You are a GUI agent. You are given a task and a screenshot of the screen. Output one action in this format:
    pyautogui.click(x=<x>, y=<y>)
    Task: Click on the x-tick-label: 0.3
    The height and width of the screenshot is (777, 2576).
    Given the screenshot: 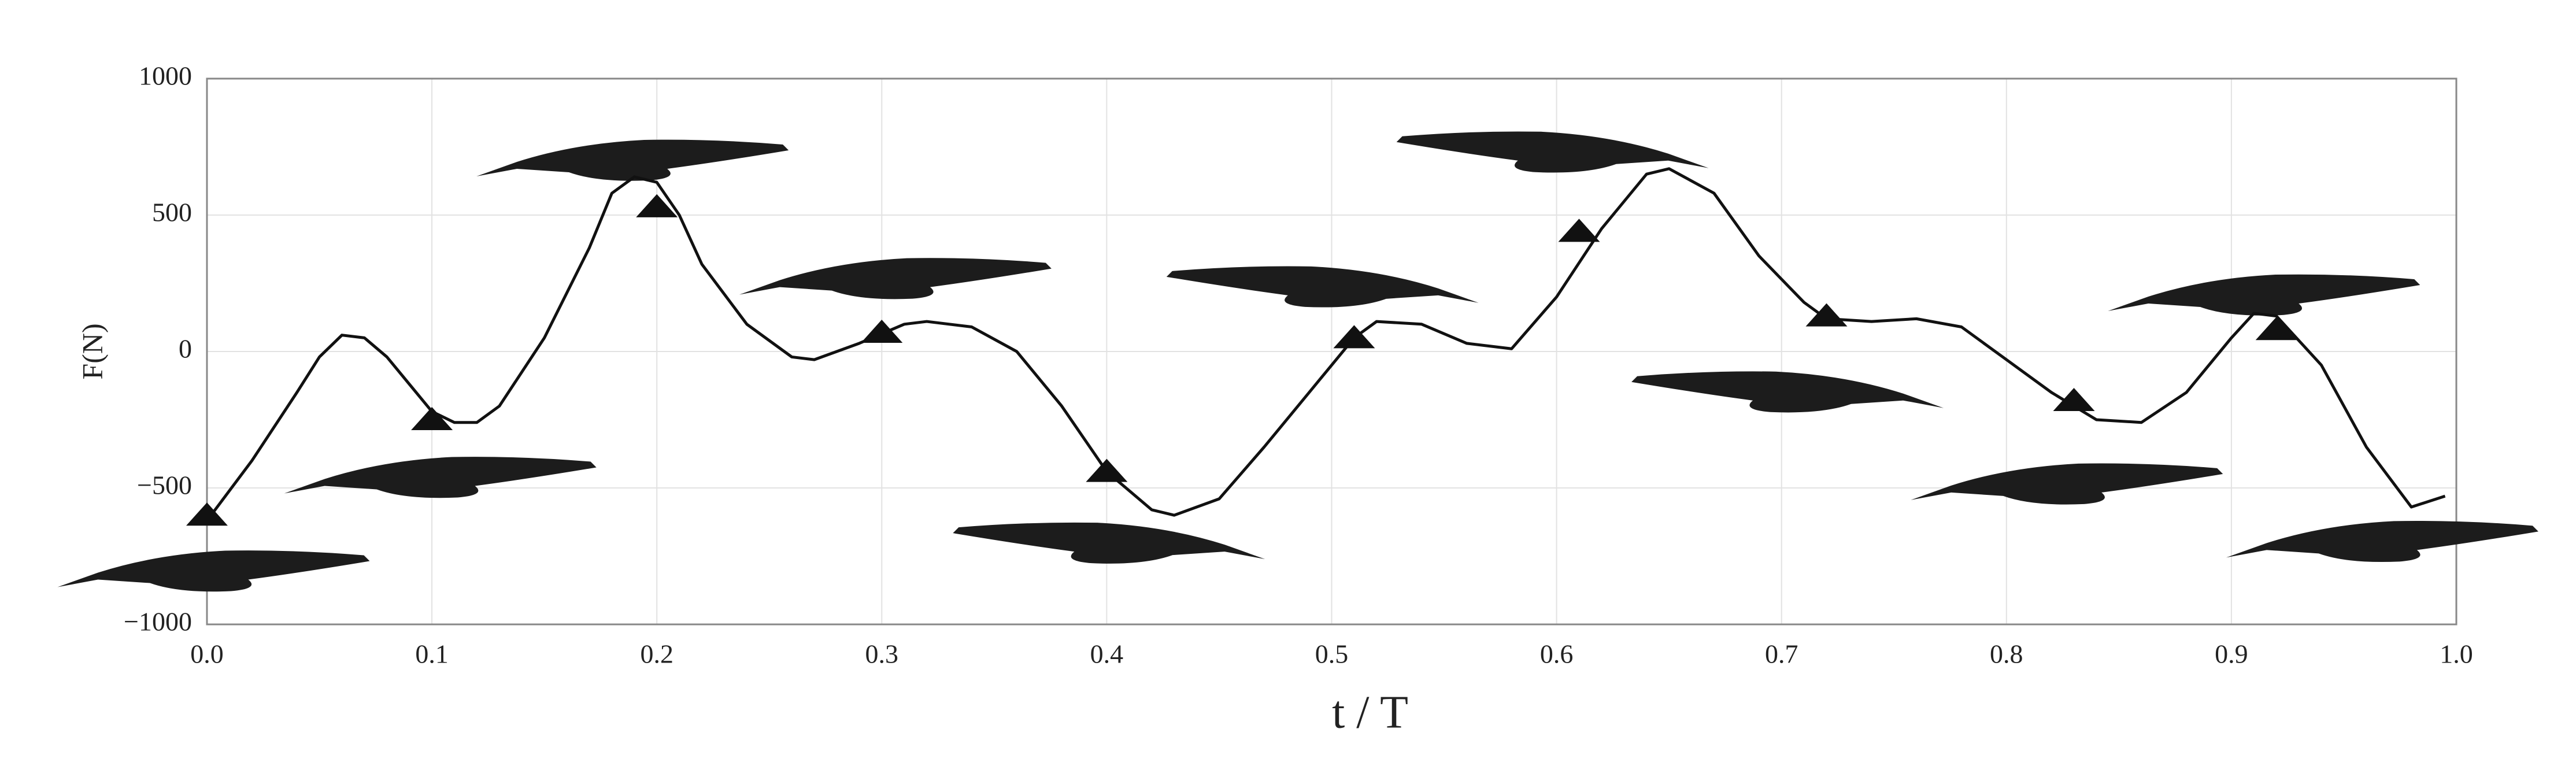 What is the action you would take?
    pyautogui.click(x=882, y=654)
    